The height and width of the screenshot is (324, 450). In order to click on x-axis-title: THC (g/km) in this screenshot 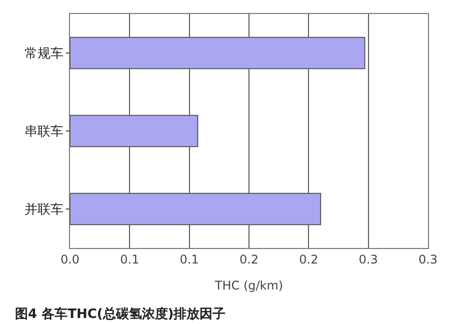, I will do `click(249, 285)`.